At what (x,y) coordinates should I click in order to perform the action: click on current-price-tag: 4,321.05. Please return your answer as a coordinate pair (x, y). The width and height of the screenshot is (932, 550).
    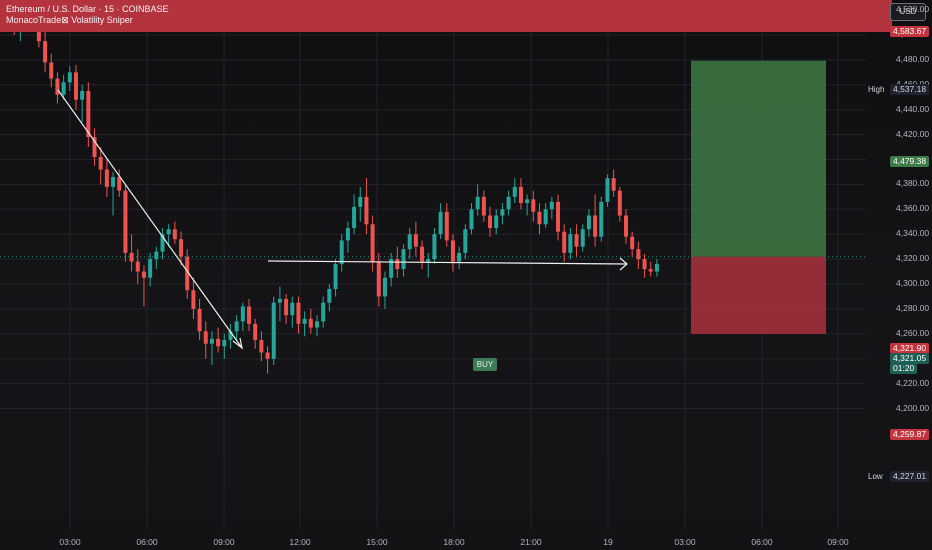
    Looking at the image, I should click on (910, 358).